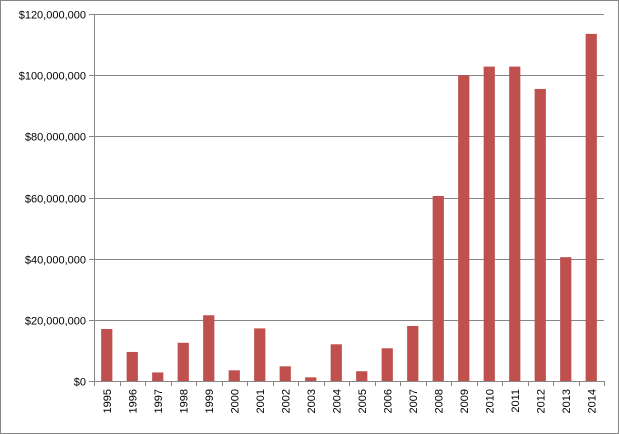  I want to click on bar-2007, so click(413, 353).